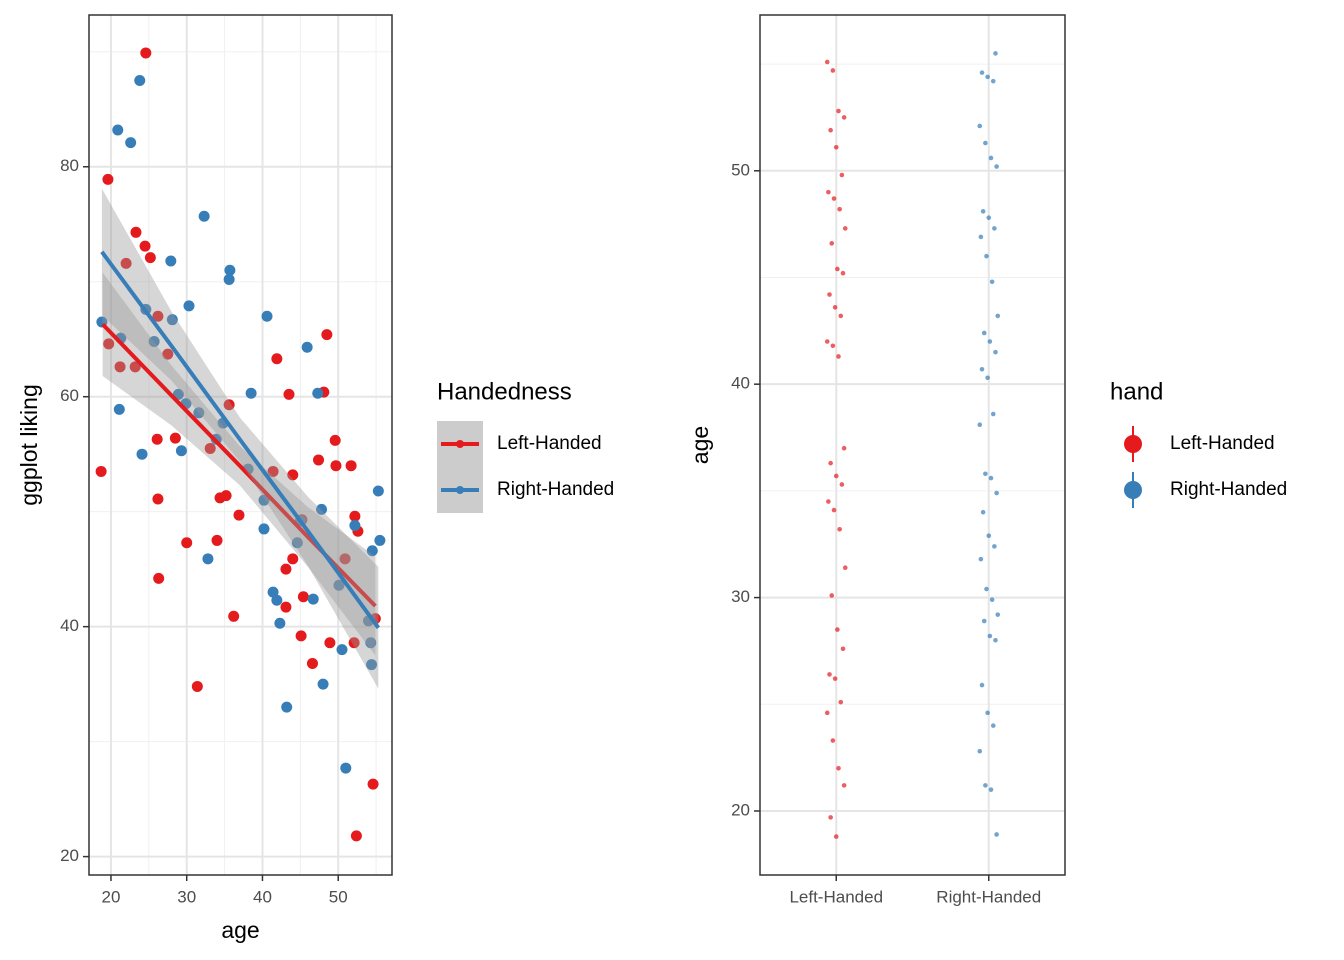 The width and height of the screenshot is (1344, 960). What do you see at coordinates (740, 169) in the screenshot?
I see `y-tick-label: 50` at bounding box center [740, 169].